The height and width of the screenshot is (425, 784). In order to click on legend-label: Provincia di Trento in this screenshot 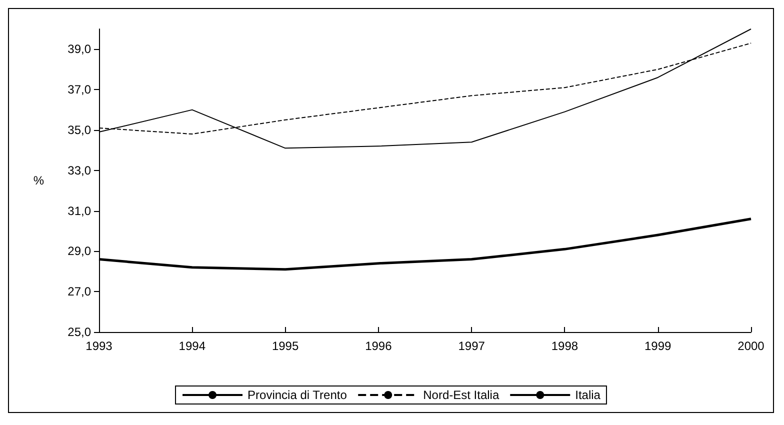, I will do `click(298, 395)`.